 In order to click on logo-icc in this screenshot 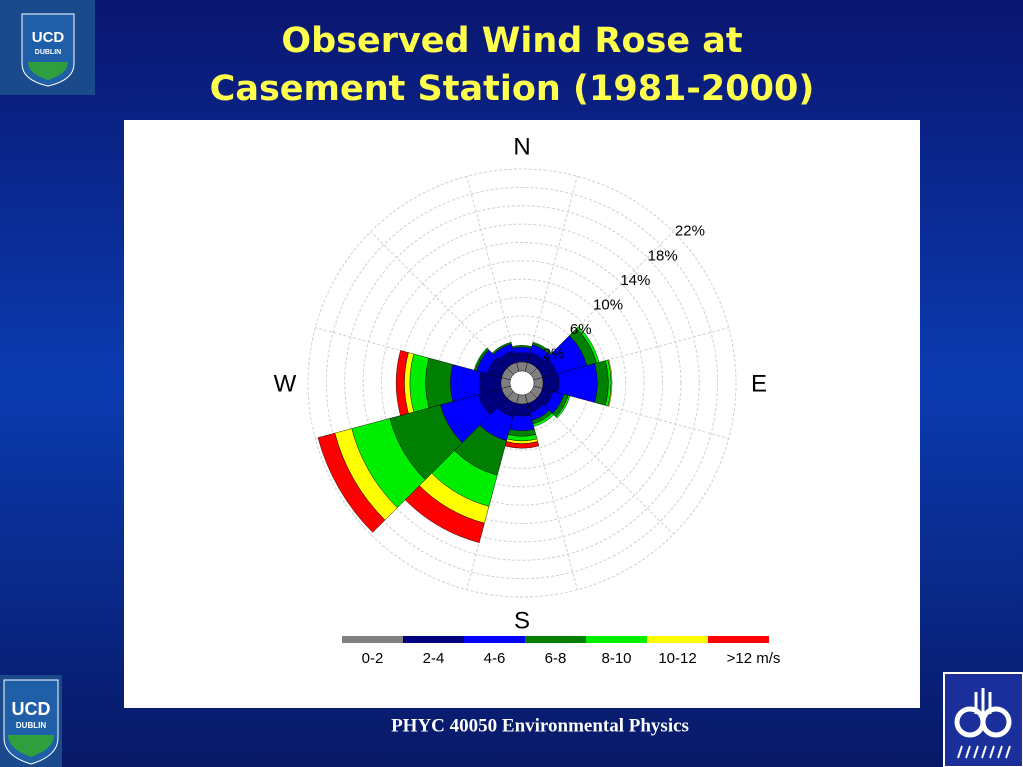, I will do `click(983, 719)`.